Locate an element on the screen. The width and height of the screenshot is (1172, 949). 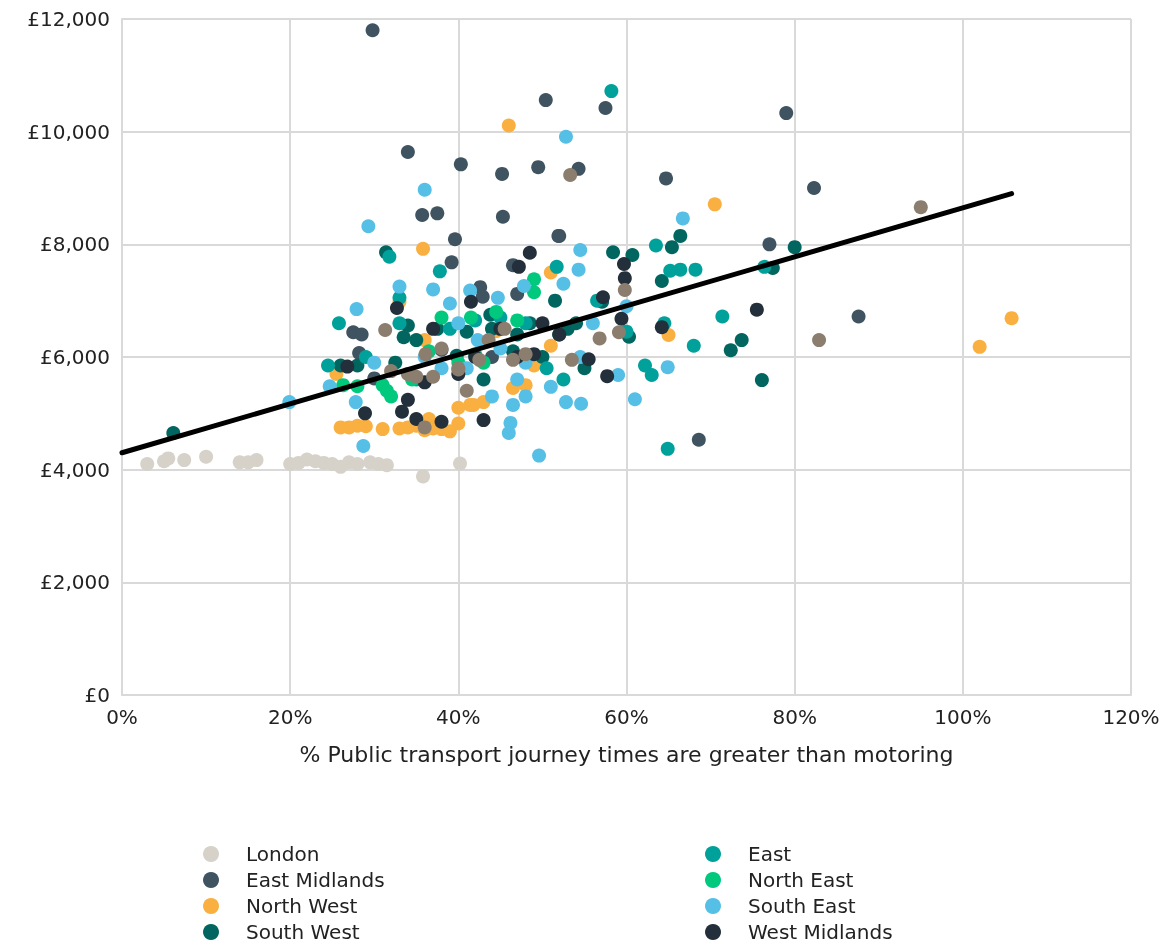
x-tick-label: 100% is located at coordinates (963, 717).